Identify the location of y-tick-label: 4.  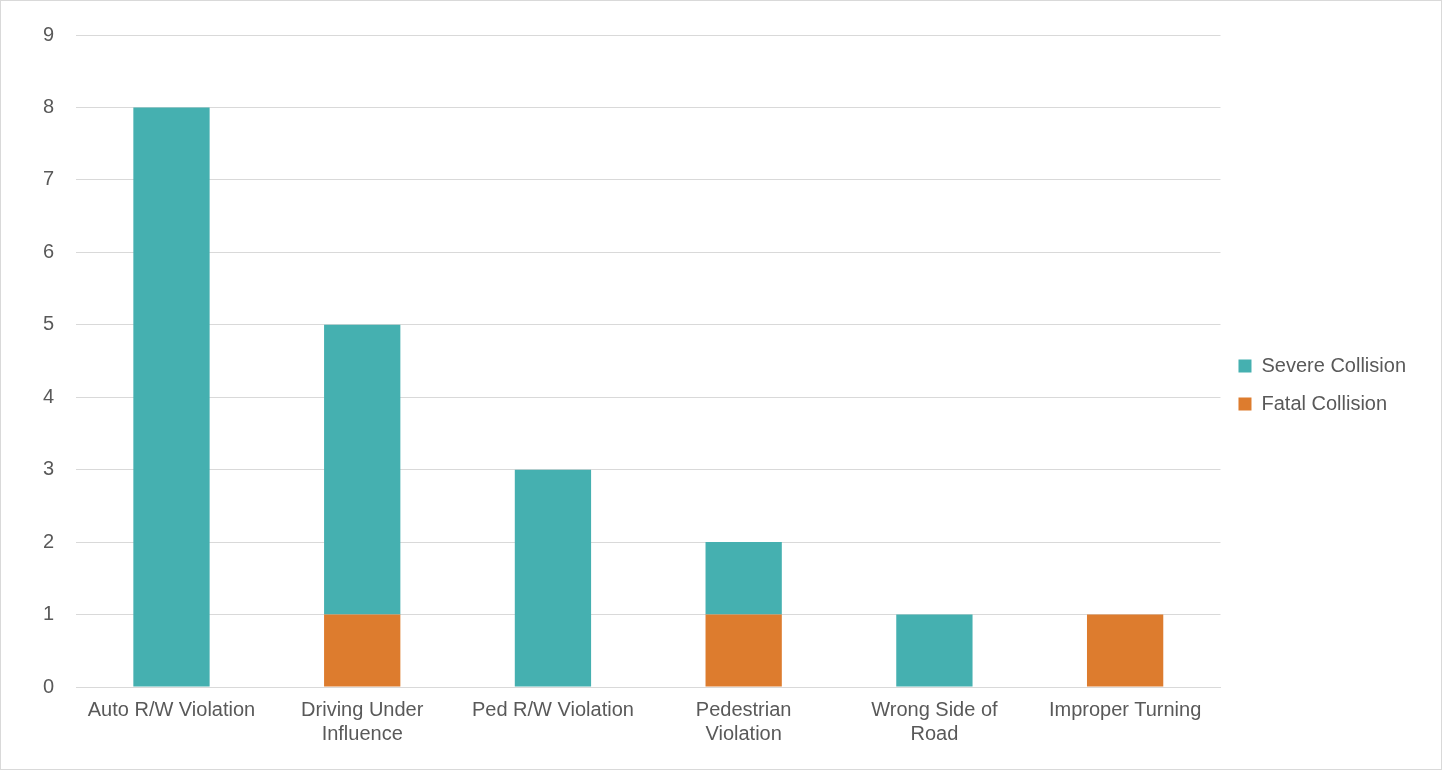
(49, 395).